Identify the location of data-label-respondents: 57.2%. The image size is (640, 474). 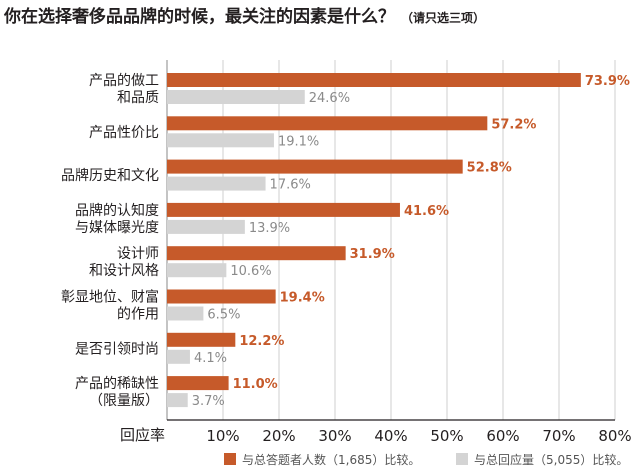
(513, 124).